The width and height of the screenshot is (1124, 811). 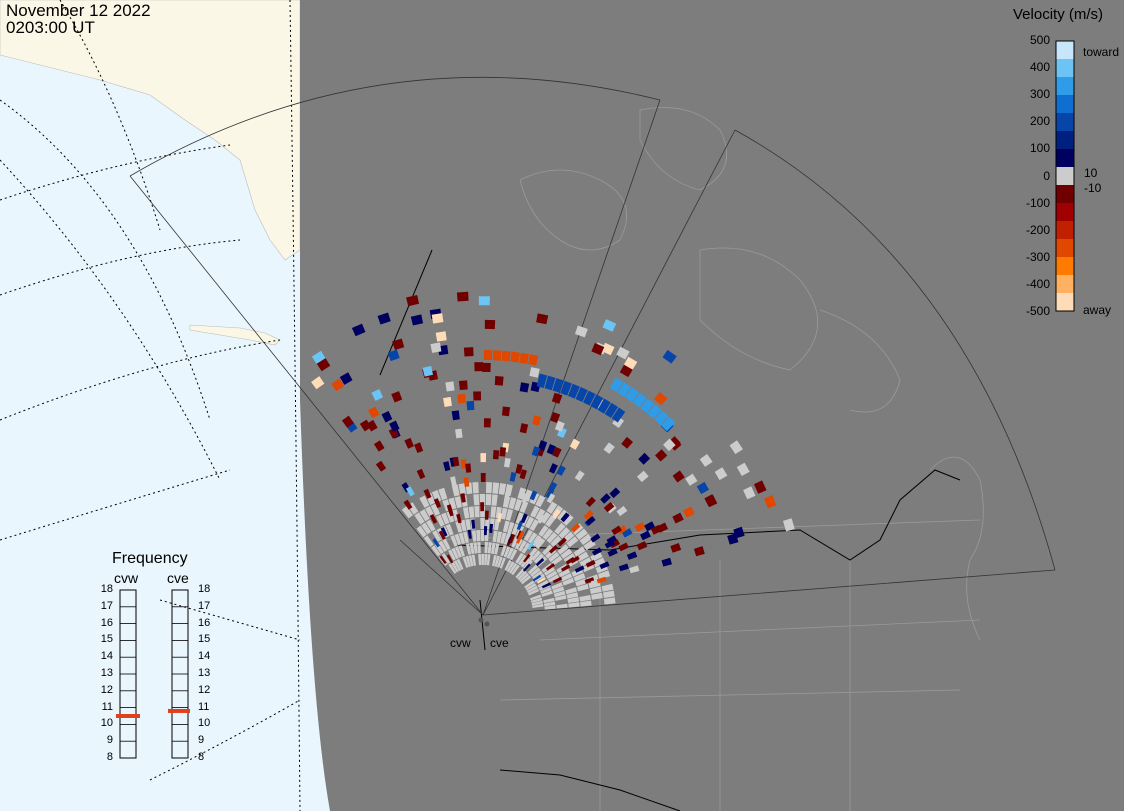 What do you see at coordinates (487, 624) in the screenshot?
I see `radar-site-marker` at bounding box center [487, 624].